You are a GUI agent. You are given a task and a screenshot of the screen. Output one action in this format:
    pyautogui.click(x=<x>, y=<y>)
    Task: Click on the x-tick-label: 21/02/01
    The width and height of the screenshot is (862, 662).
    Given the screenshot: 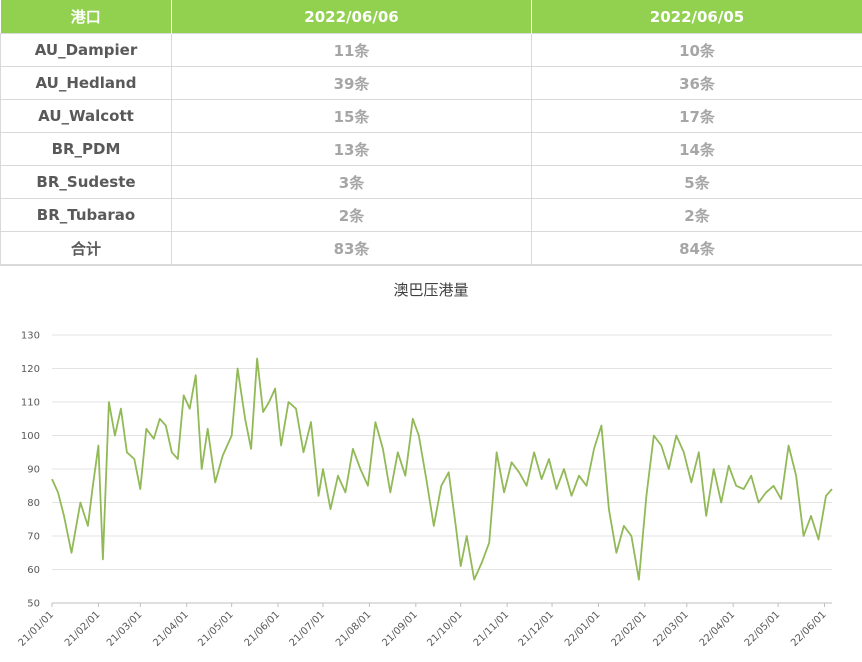 What is the action you would take?
    pyautogui.click(x=83, y=629)
    